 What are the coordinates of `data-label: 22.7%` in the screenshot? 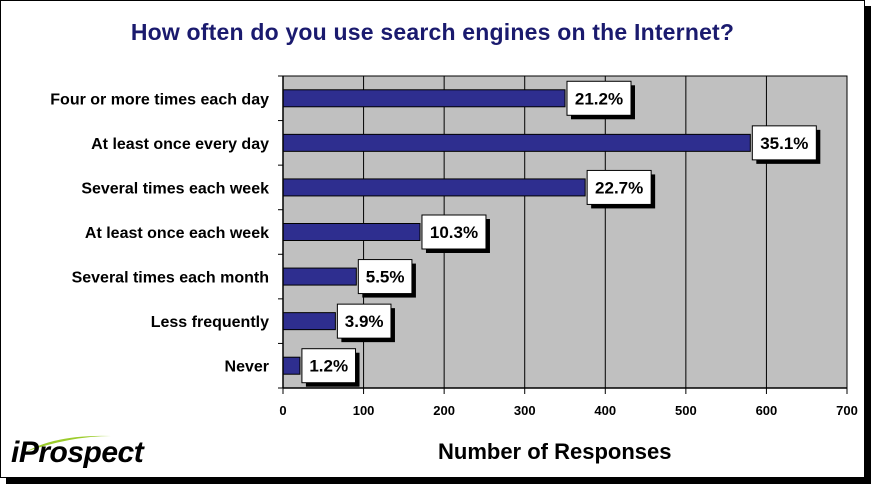 It's located at (619, 187).